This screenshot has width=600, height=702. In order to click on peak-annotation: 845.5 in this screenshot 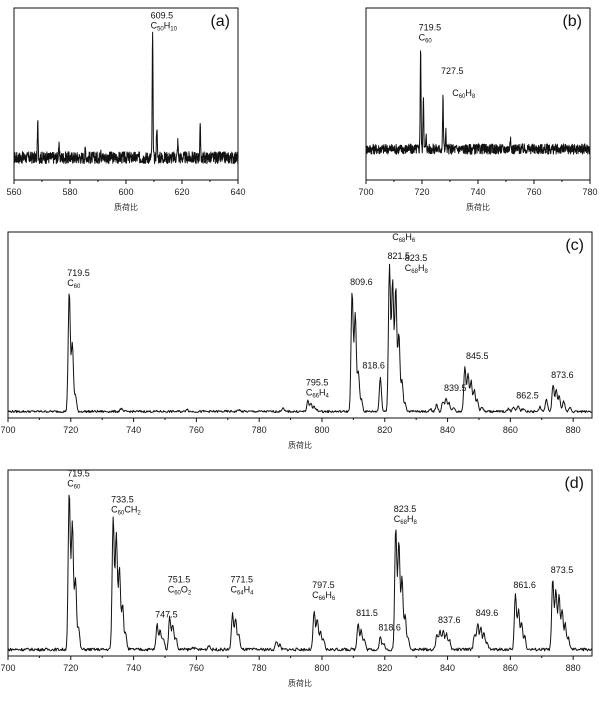, I will do `click(477, 356)`.